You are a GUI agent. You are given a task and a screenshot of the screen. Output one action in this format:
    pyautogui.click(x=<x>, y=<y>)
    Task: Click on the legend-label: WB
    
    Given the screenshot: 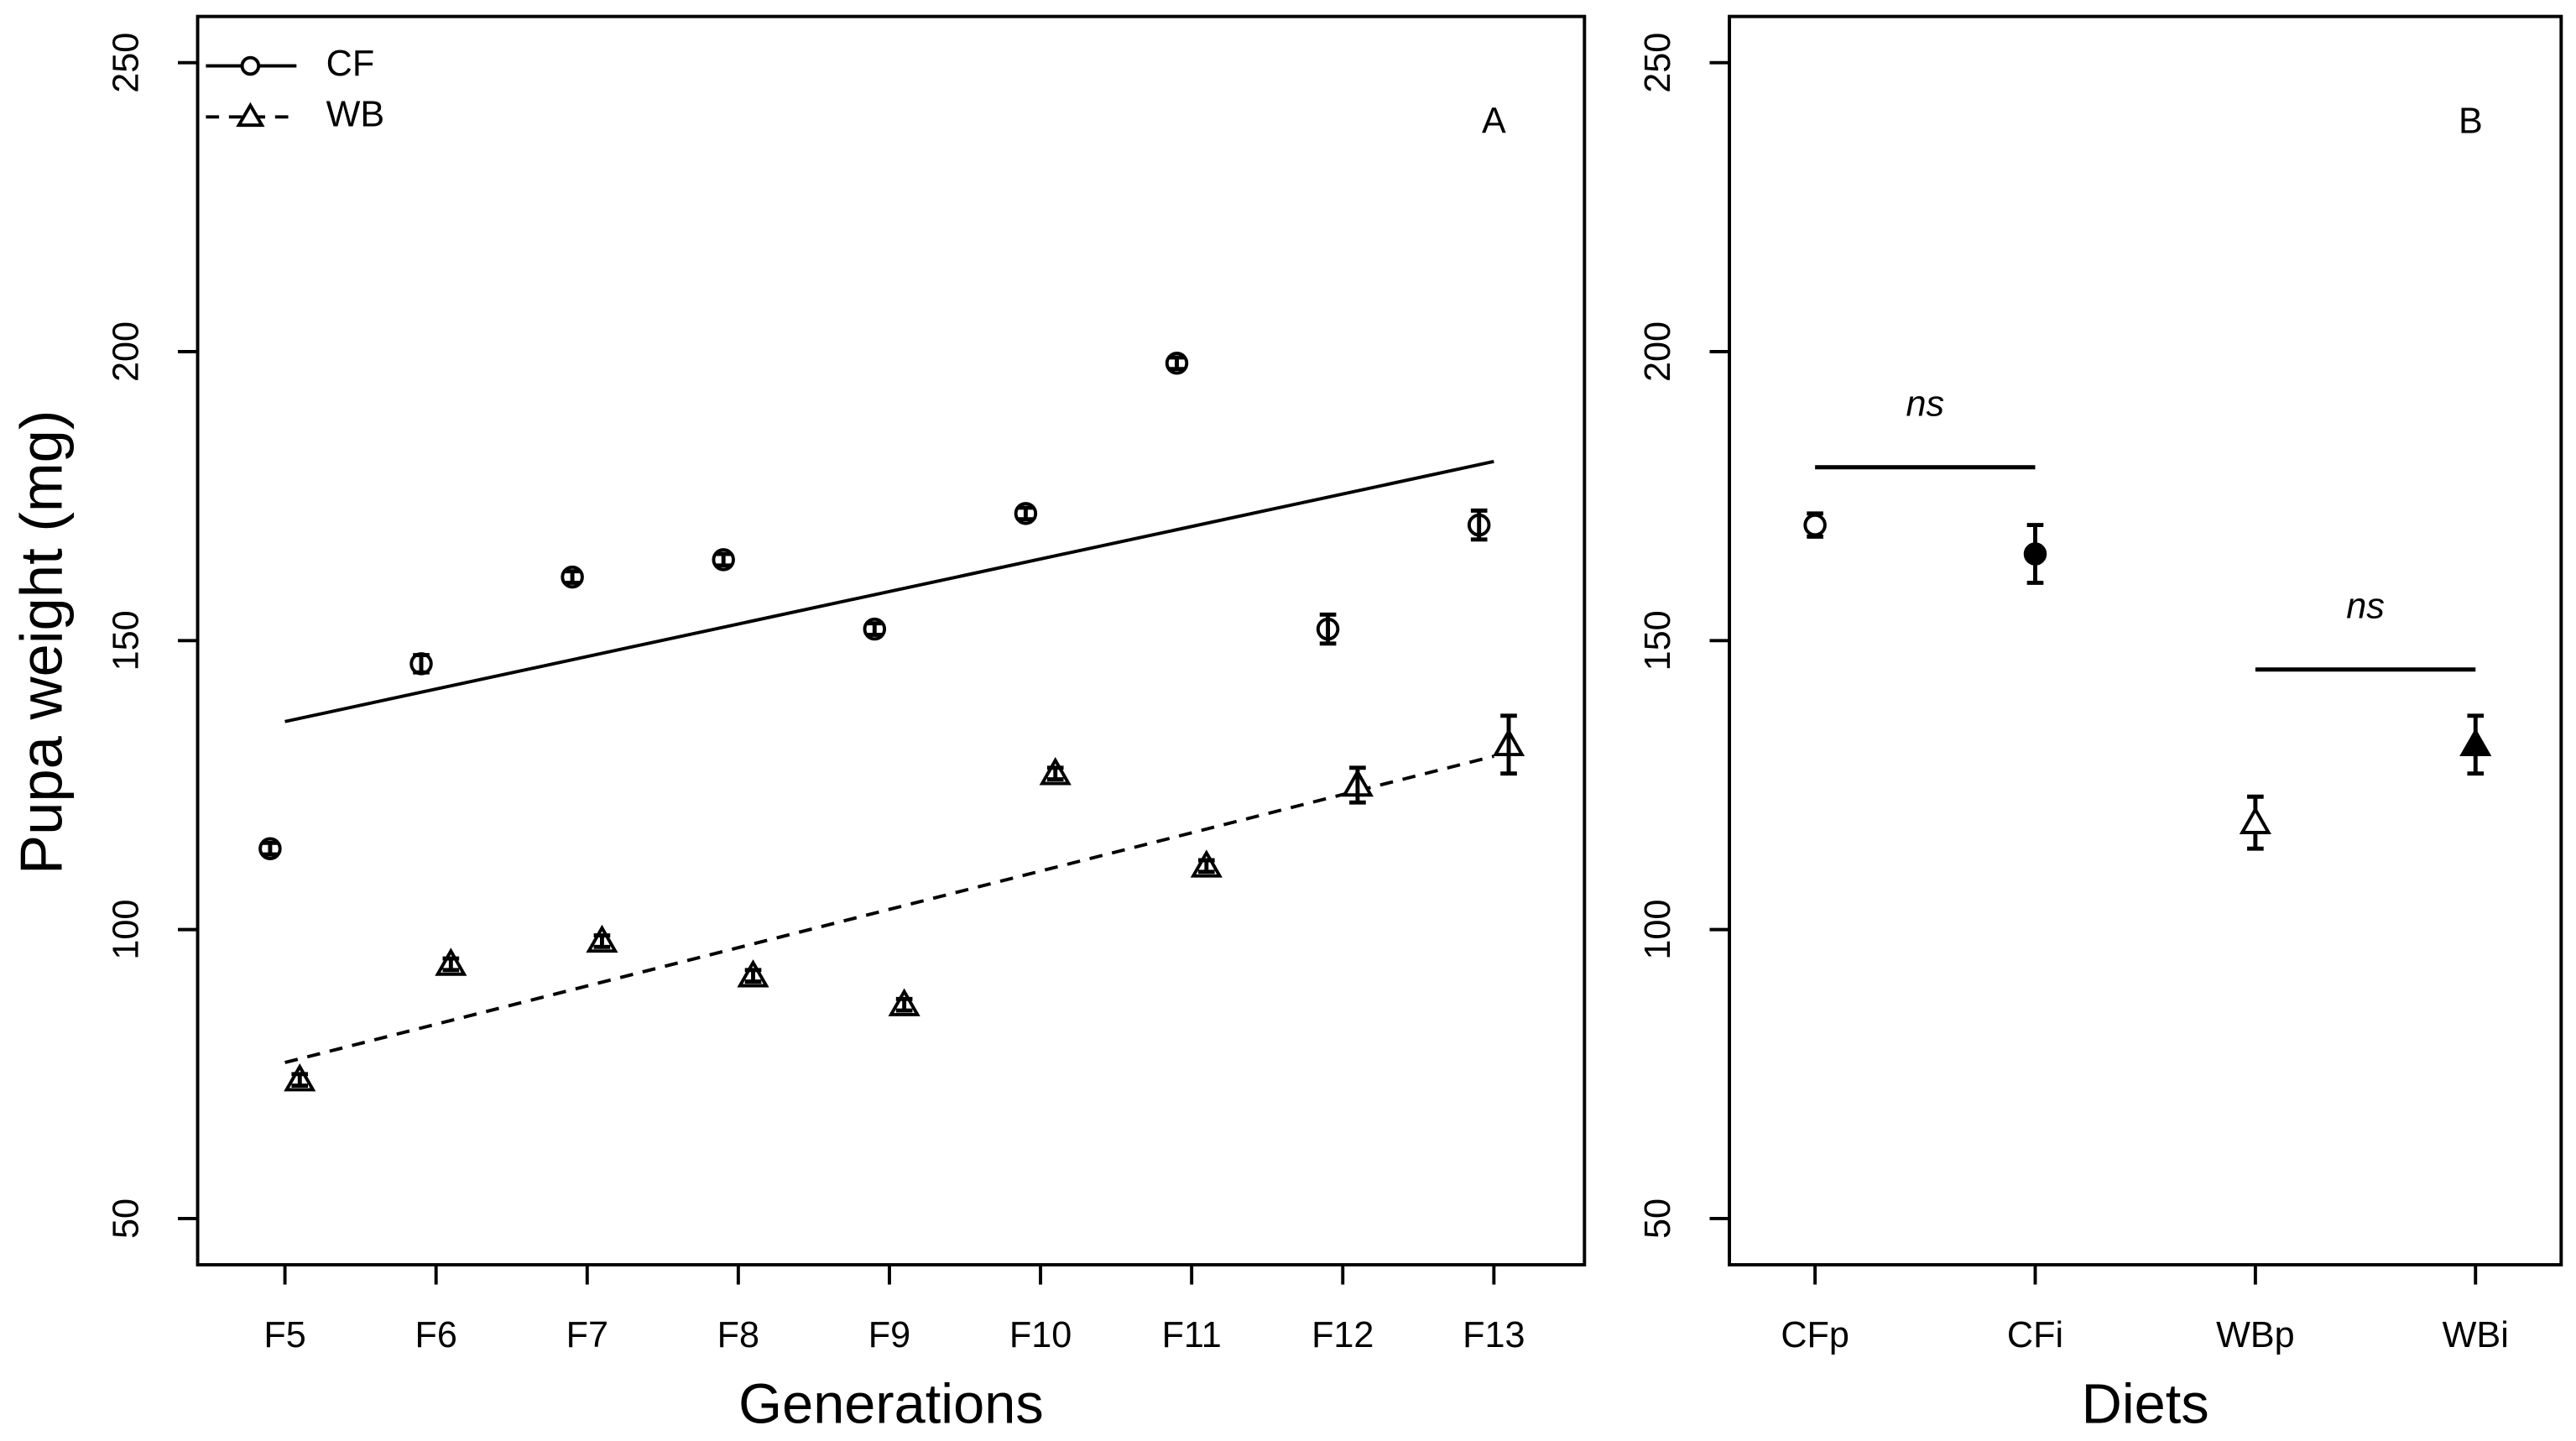 What is the action you would take?
    pyautogui.click(x=355, y=115)
    